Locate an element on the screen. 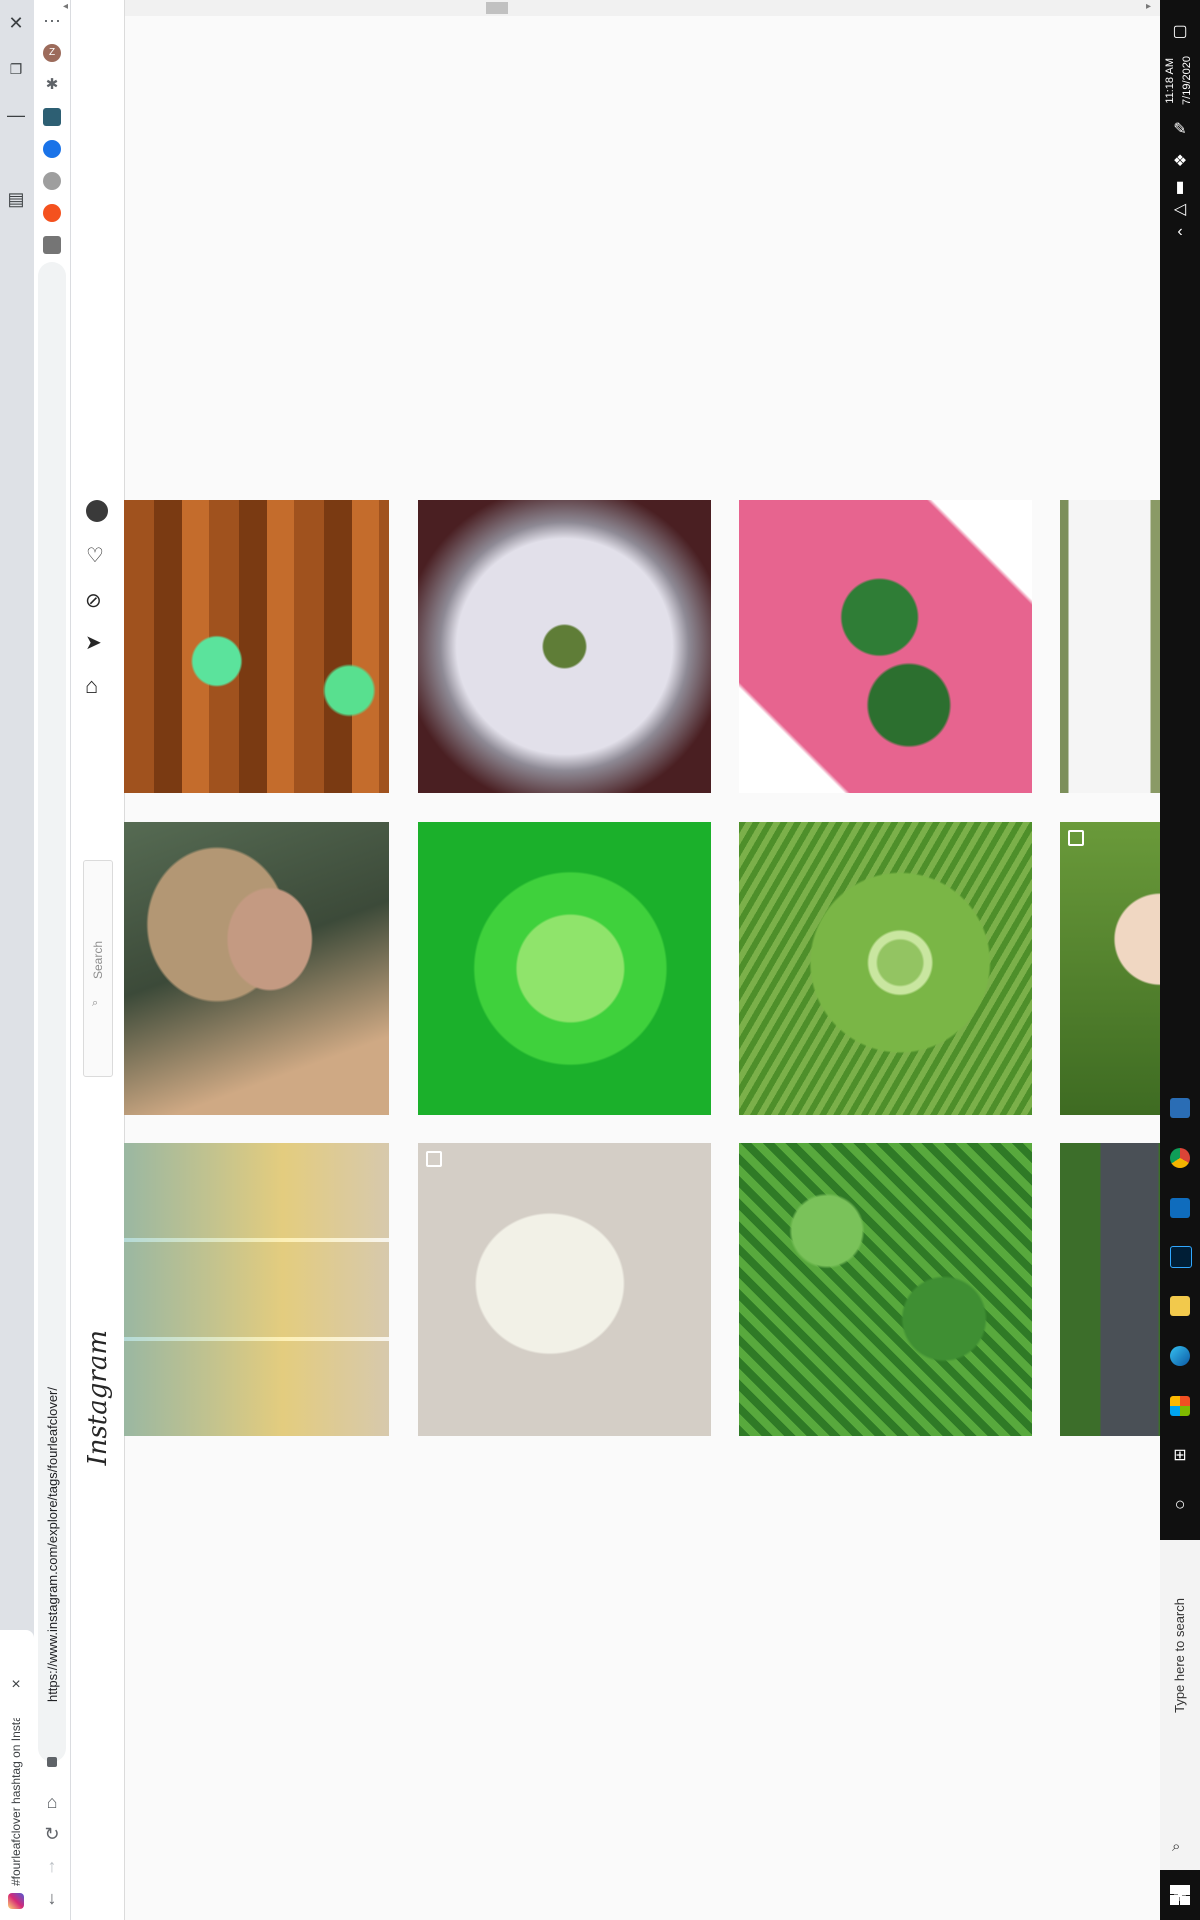 This screenshot has width=1200, height=1920. cortana-icon: ○ is located at coordinates (1180, 1504).